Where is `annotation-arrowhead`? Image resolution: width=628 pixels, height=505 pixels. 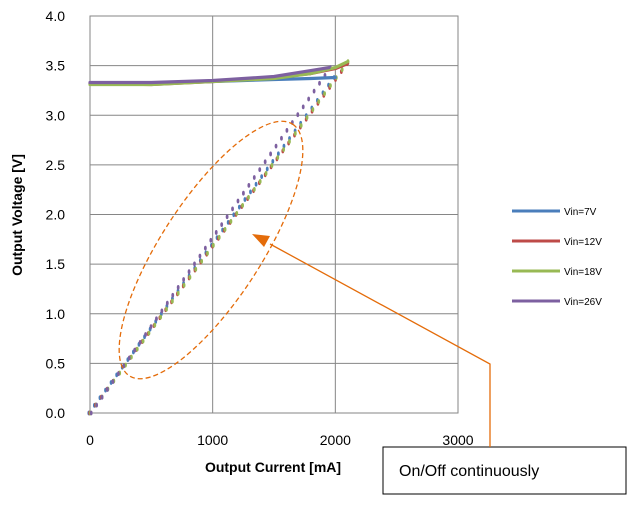 annotation-arrowhead is located at coordinates (261, 240).